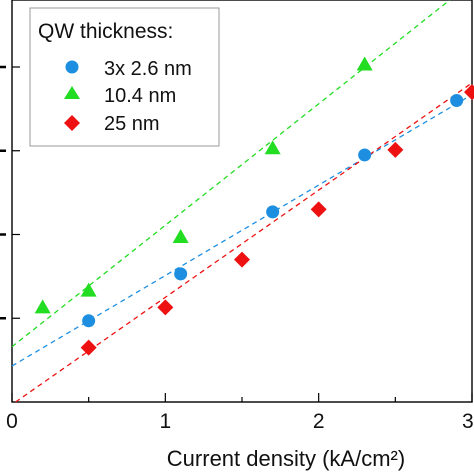 The image size is (474, 474). Describe the element at coordinates (148, 69) in the screenshot. I see `legend-label-3x-2-6-nm: 3x 2.6 nm` at that location.